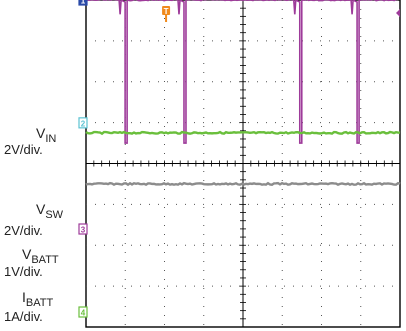 Image resolution: width=406 pixels, height=331 pixels. Describe the element at coordinates (40, 256) in the screenshot. I see `vbatt-label: VBATT` at that location.